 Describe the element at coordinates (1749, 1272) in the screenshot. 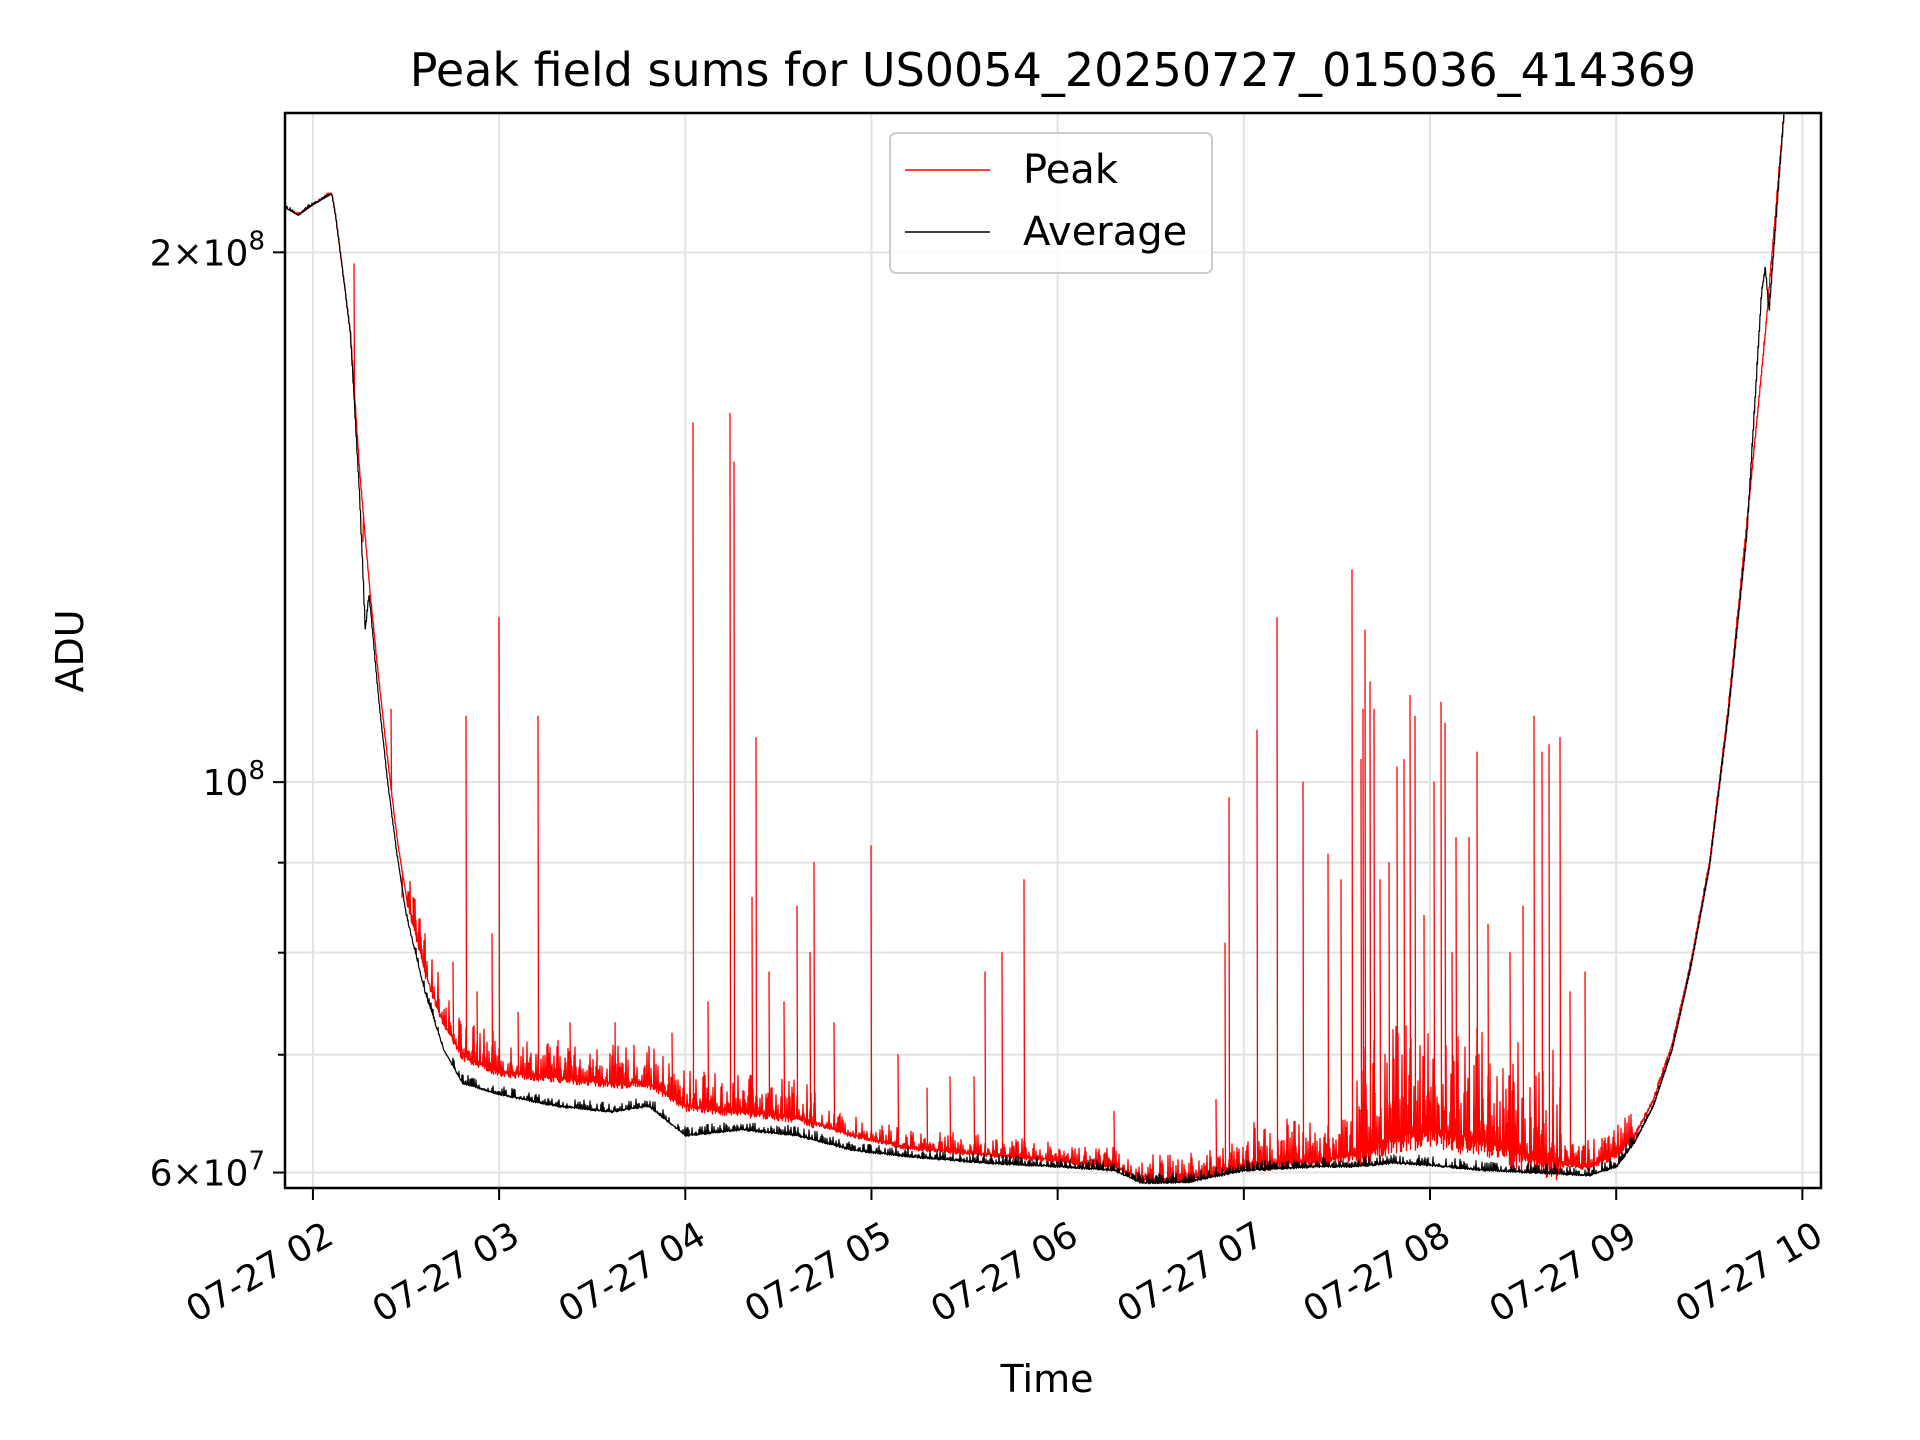

I see `x-tick-label: 07-27 10` at that location.